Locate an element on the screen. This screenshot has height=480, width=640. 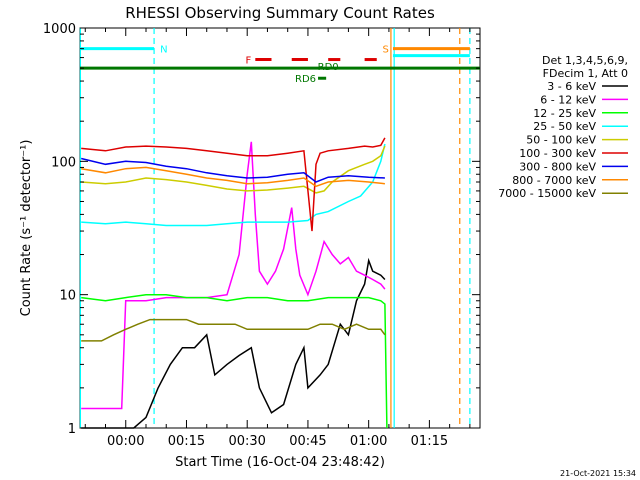
x-tick-label: 00:45 is located at coordinates (307, 441).